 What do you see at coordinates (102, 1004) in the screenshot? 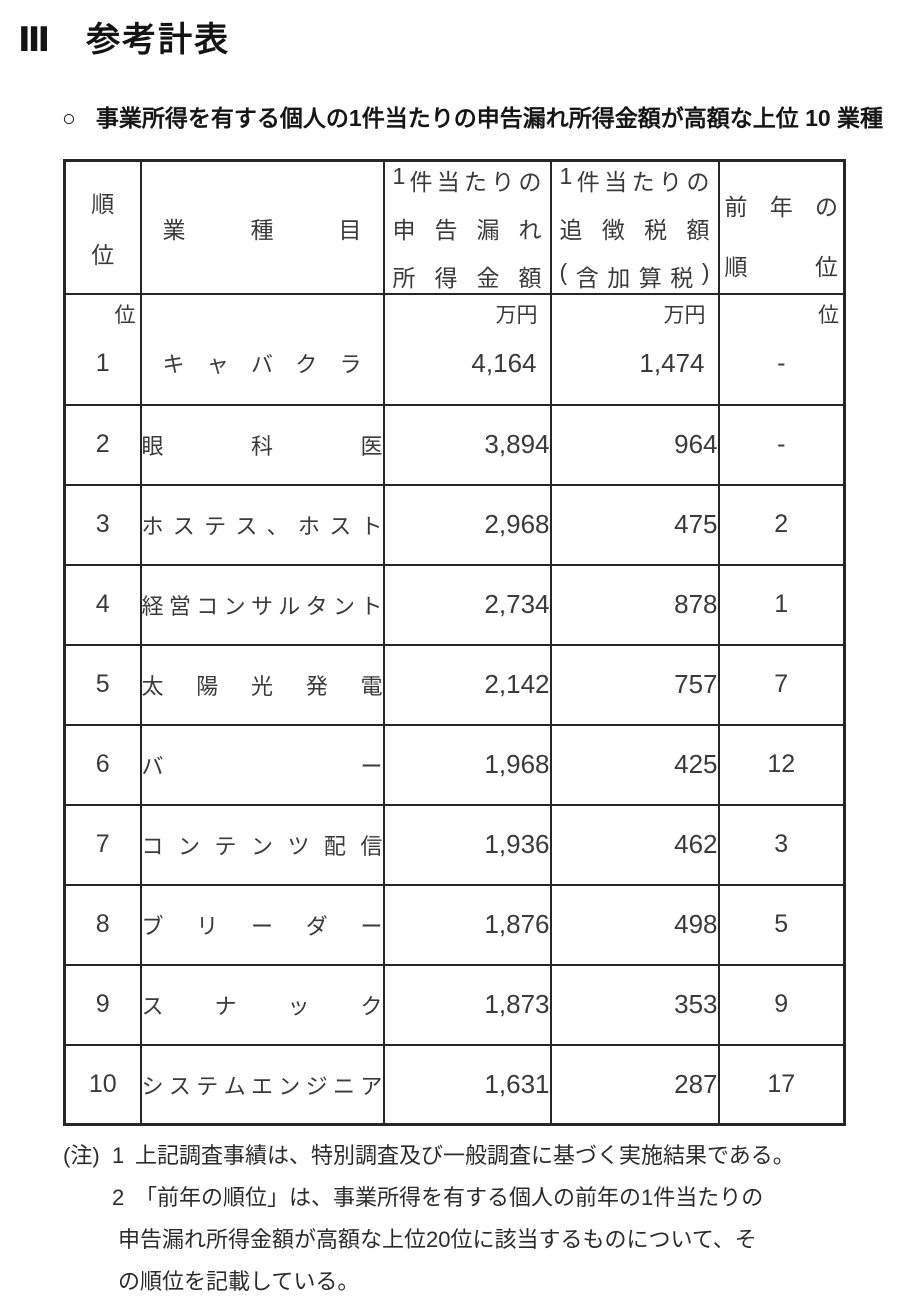
I see `rank-cell: 9` at bounding box center [102, 1004].